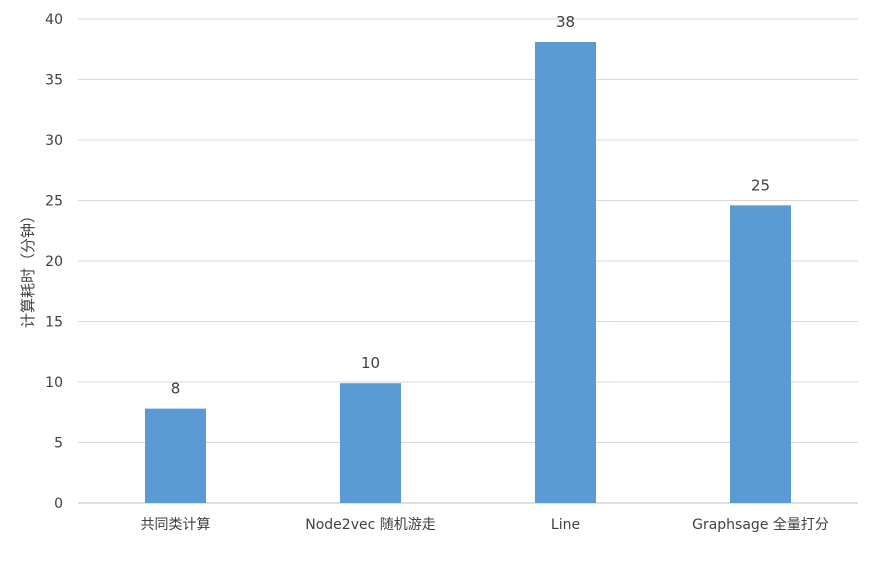  Describe the element at coordinates (565, 525) in the screenshot. I see `x-tick-label: Line` at that location.